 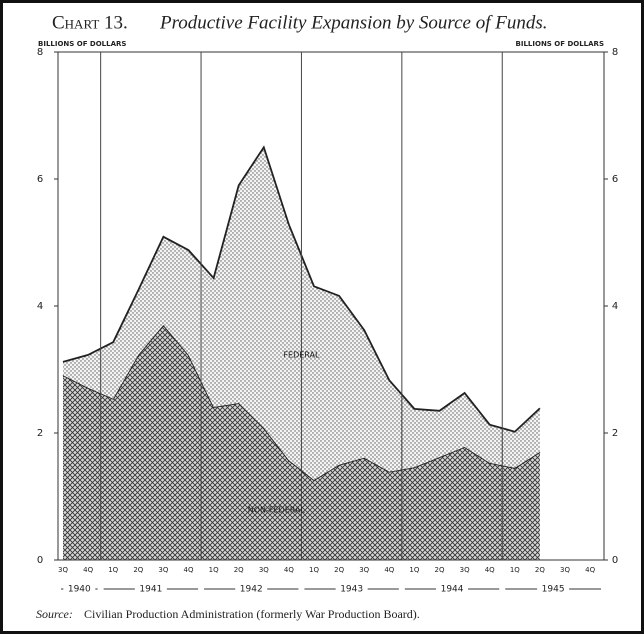 What do you see at coordinates (615, 433) in the screenshot?
I see `y2-tick-label: 2` at bounding box center [615, 433].